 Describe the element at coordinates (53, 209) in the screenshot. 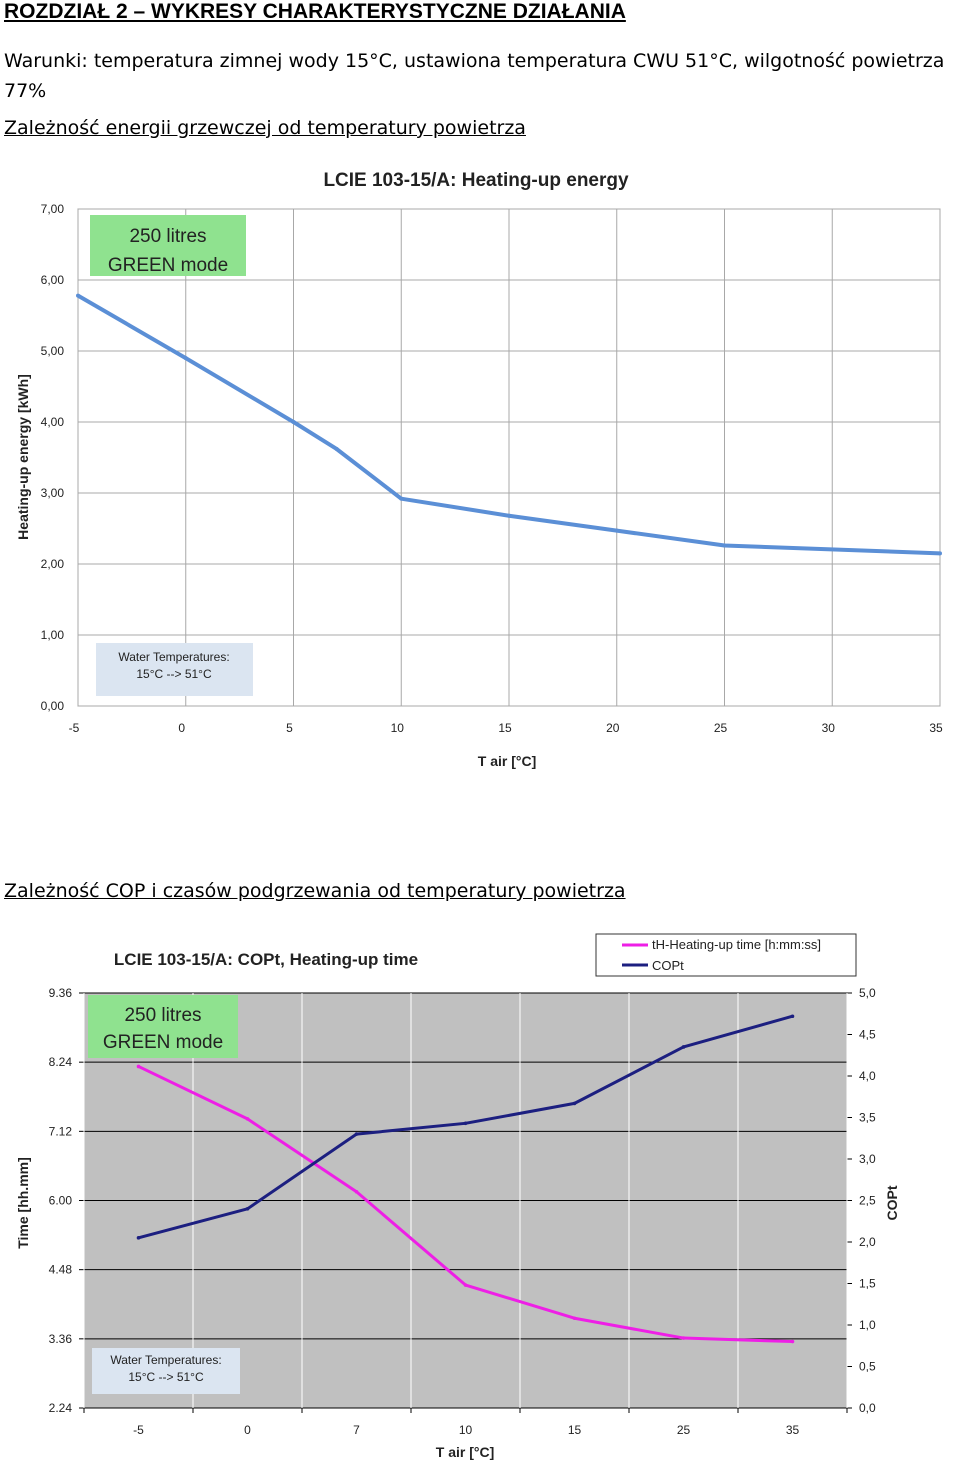

I see `energy-y-tick-label: 7,00` at that location.